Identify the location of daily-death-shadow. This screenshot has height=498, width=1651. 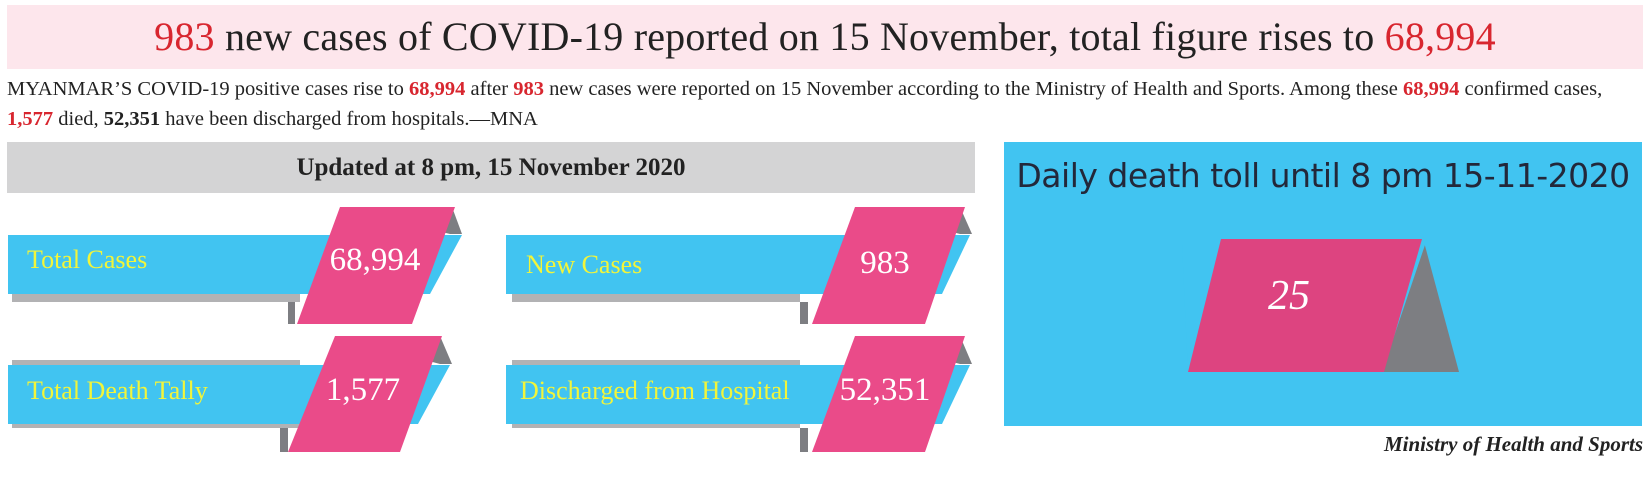
(1420, 307).